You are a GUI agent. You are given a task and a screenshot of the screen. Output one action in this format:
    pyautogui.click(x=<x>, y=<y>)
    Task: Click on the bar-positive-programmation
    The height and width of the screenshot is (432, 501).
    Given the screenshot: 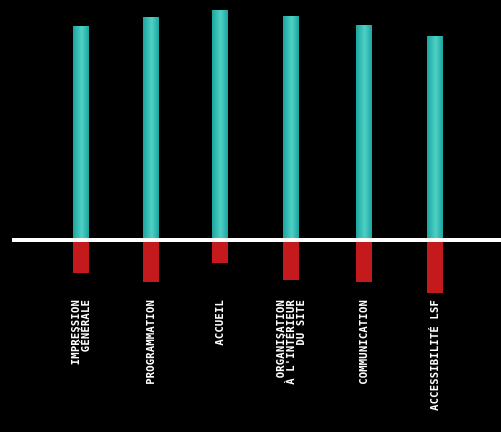 What is the action you would take?
    pyautogui.click(x=151, y=128)
    